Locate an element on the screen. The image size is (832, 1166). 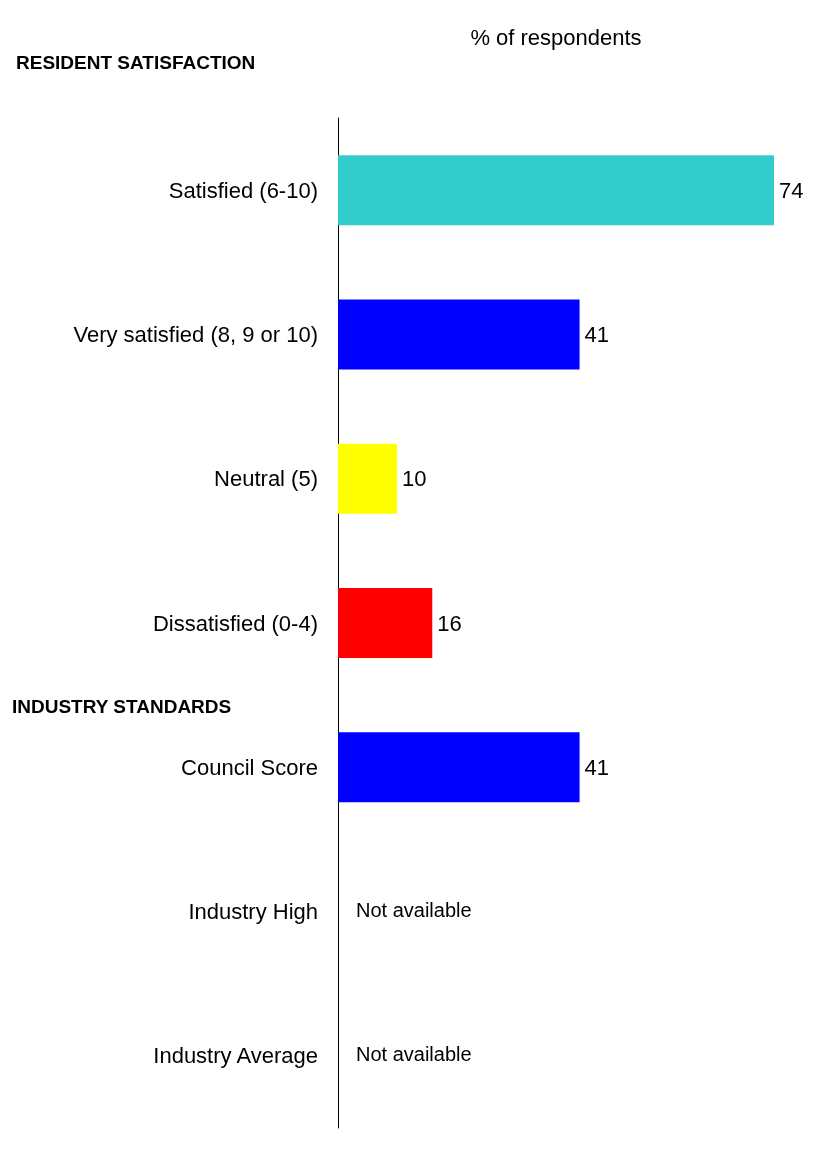
x-axis-title: % of respondents is located at coordinates (556, 37).